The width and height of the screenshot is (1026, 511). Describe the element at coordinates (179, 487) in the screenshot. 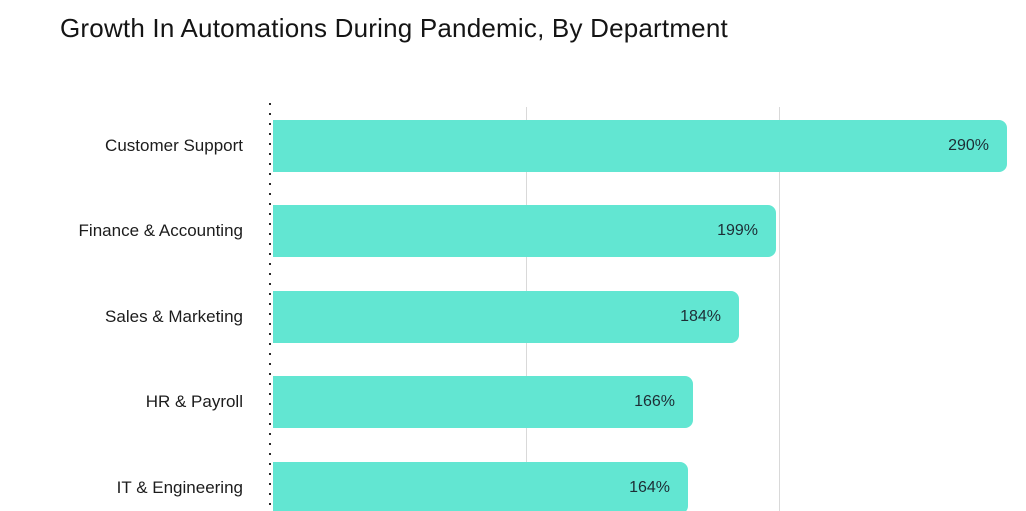

I see `category-label: IT & Engineering` at that location.